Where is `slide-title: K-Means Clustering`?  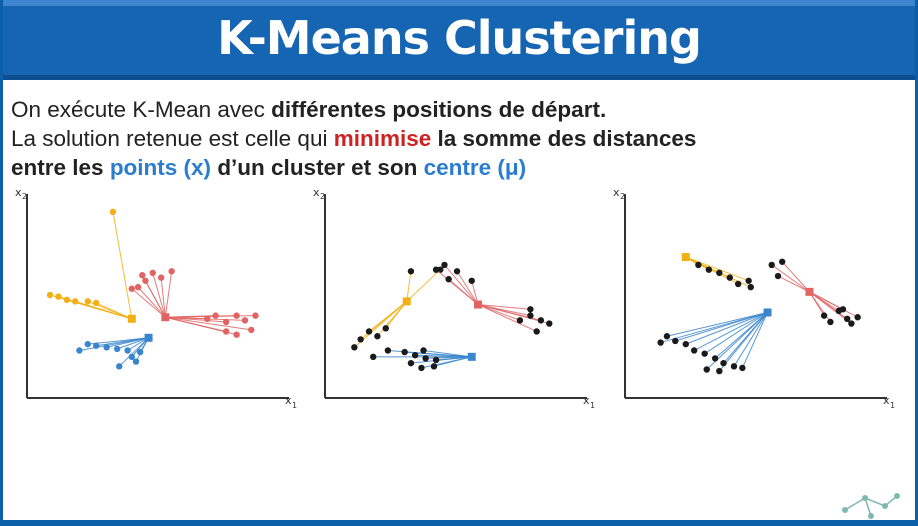 slide-title: K-Means Clustering is located at coordinates (459, 38).